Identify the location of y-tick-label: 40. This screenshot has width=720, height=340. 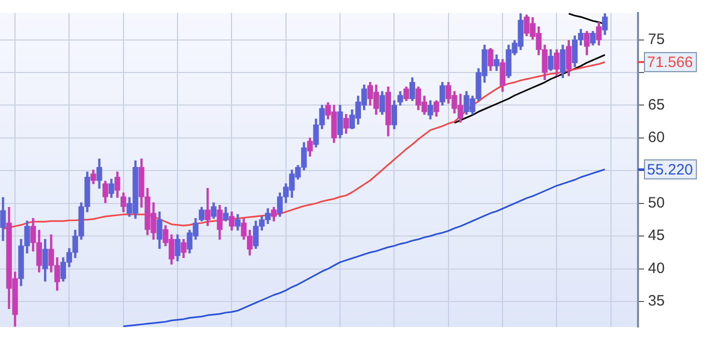
(656, 268).